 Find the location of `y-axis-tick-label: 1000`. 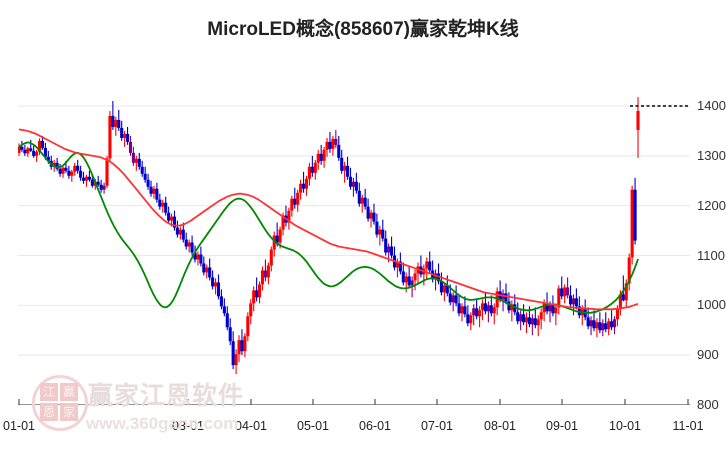

y-axis-tick-label: 1000 is located at coordinates (711, 305).